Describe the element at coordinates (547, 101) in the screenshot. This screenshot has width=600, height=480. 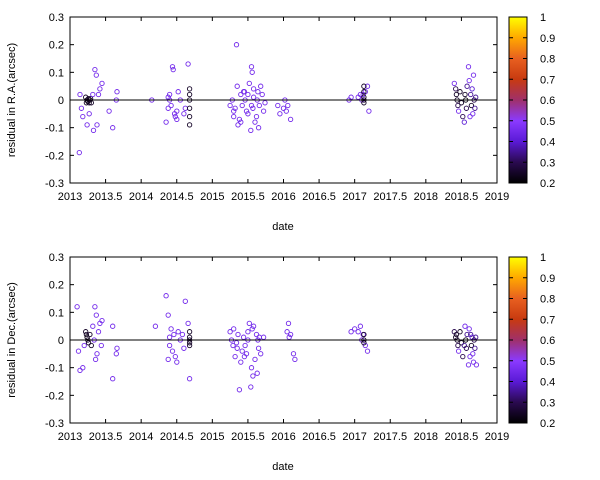
I see `colorbar-tick-label: 0.6` at that location.